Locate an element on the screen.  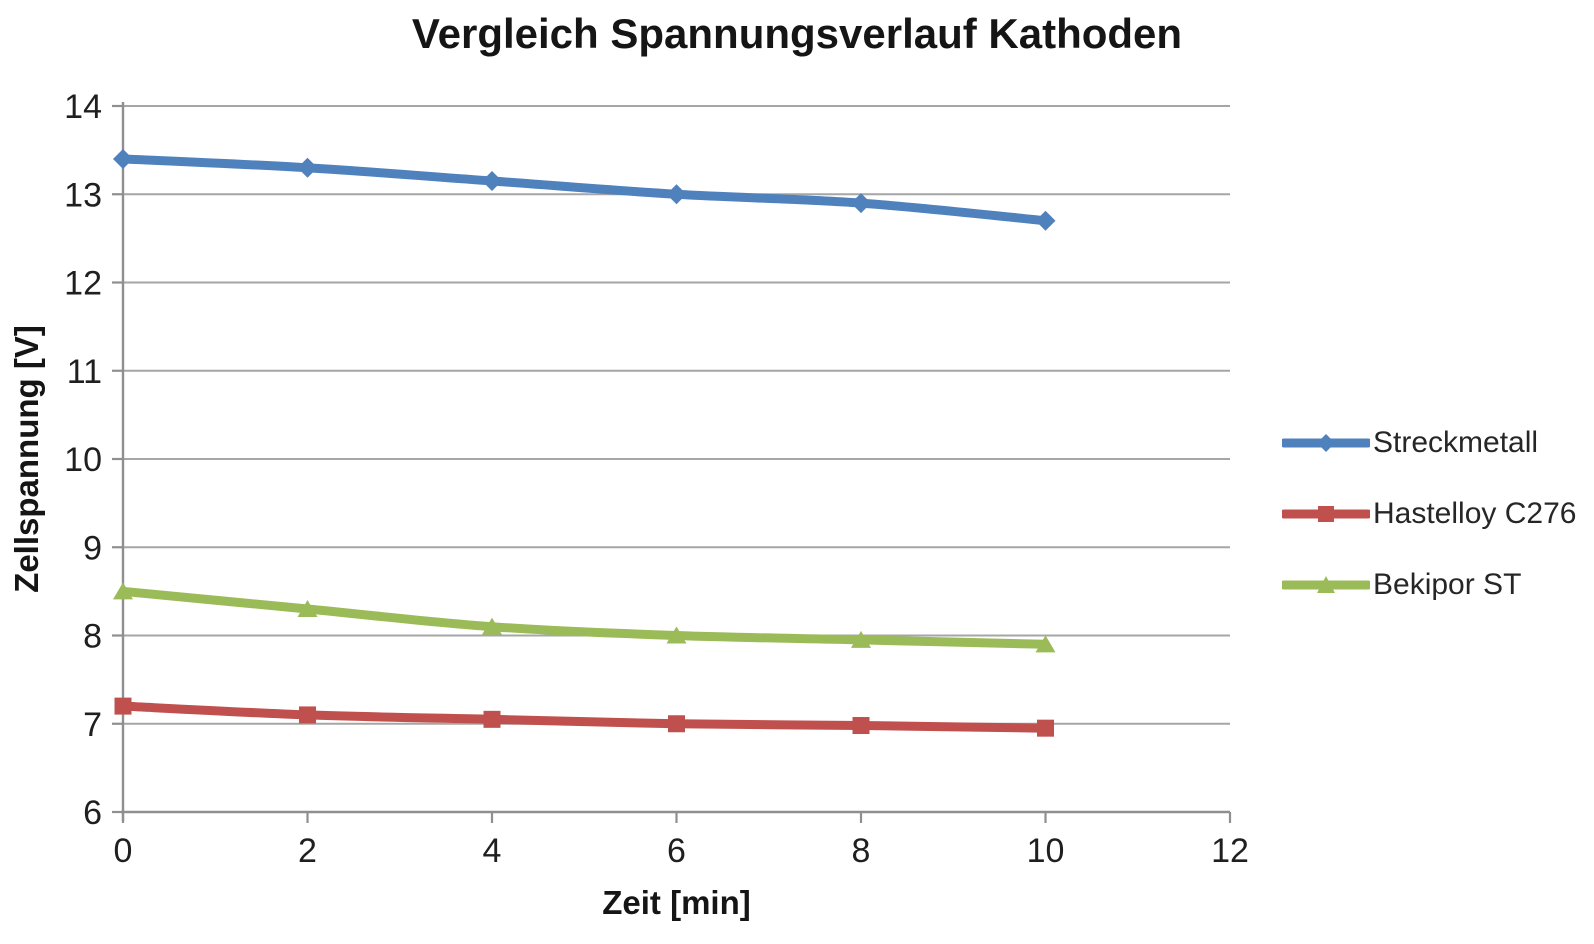
x-tick-label: 10 is located at coordinates (1046, 851).